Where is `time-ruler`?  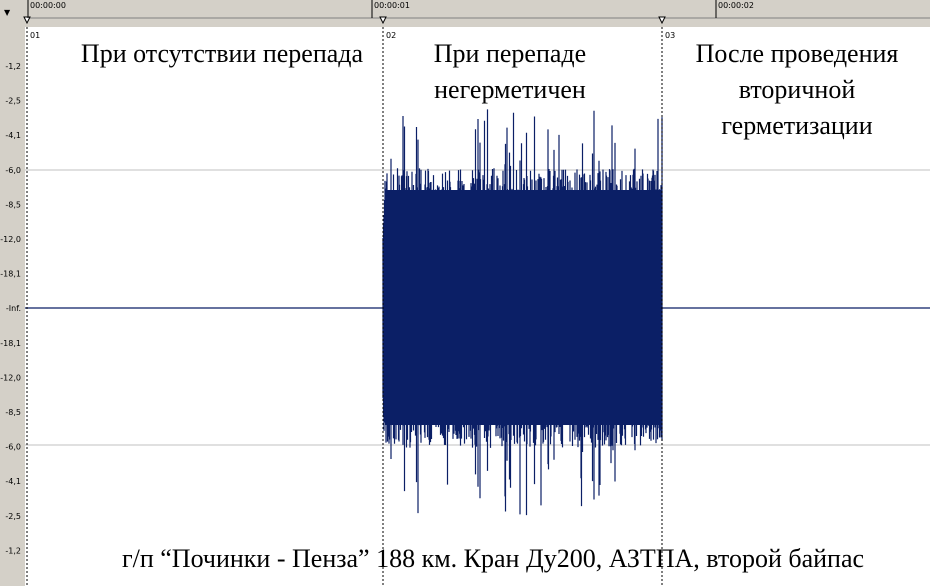
time-ruler is located at coordinates (465, 13).